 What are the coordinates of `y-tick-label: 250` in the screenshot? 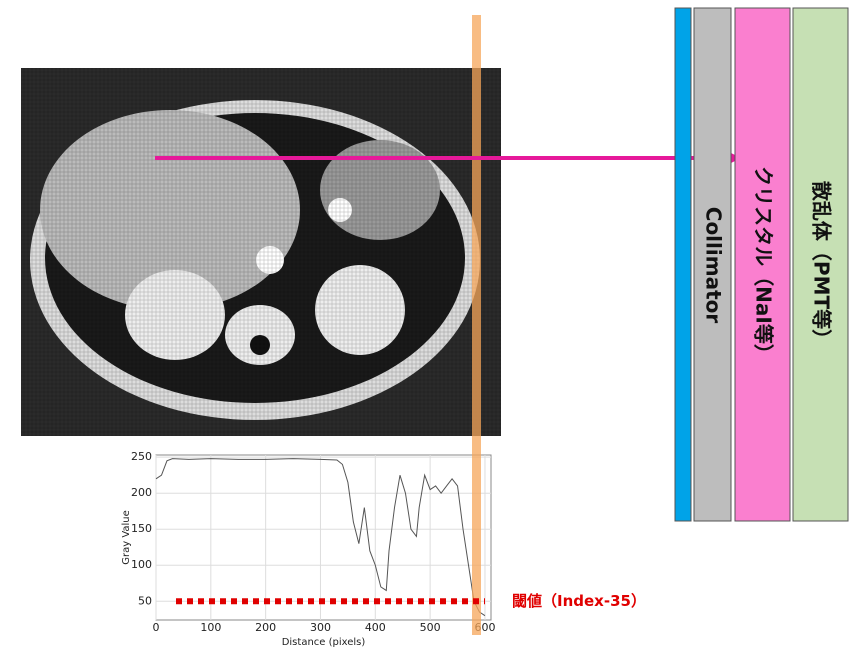 It's located at (141, 456).